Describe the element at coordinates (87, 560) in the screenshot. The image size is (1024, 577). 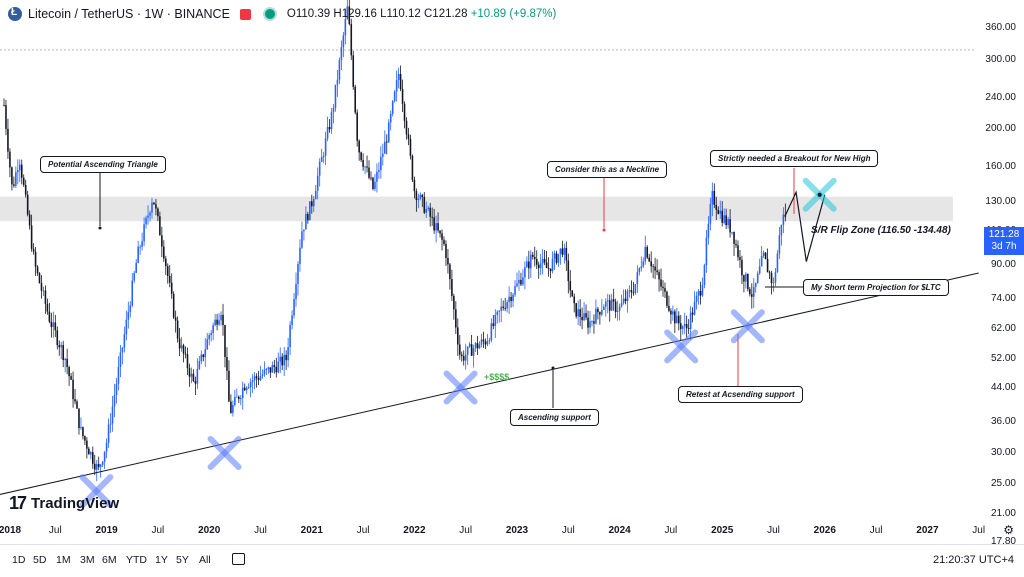
I see `timeframe-3m: 3M` at that location.